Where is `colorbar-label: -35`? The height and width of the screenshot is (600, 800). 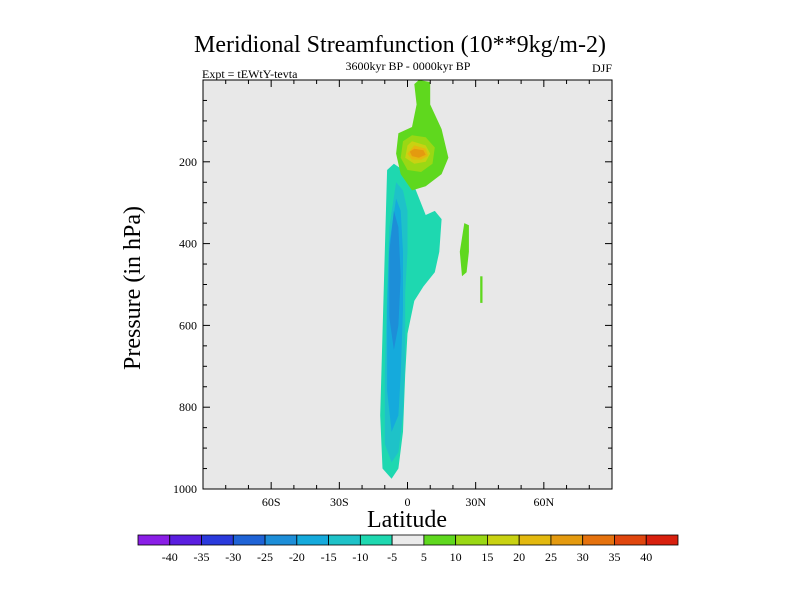 colorbar-label: -35 is located at coordinates (202, 557).